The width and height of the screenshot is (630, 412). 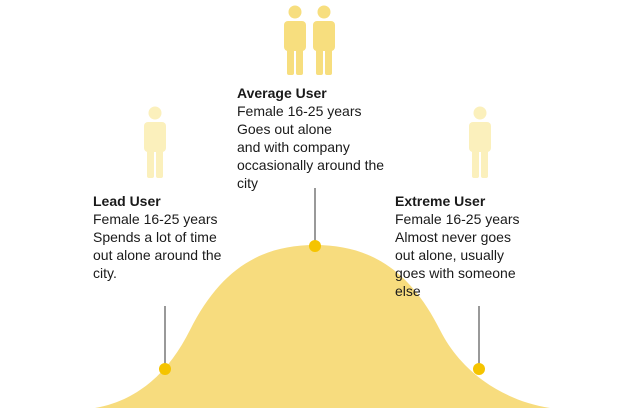 I want to click on extreme-user-line: goes with someone, so click(x=455, y=273).